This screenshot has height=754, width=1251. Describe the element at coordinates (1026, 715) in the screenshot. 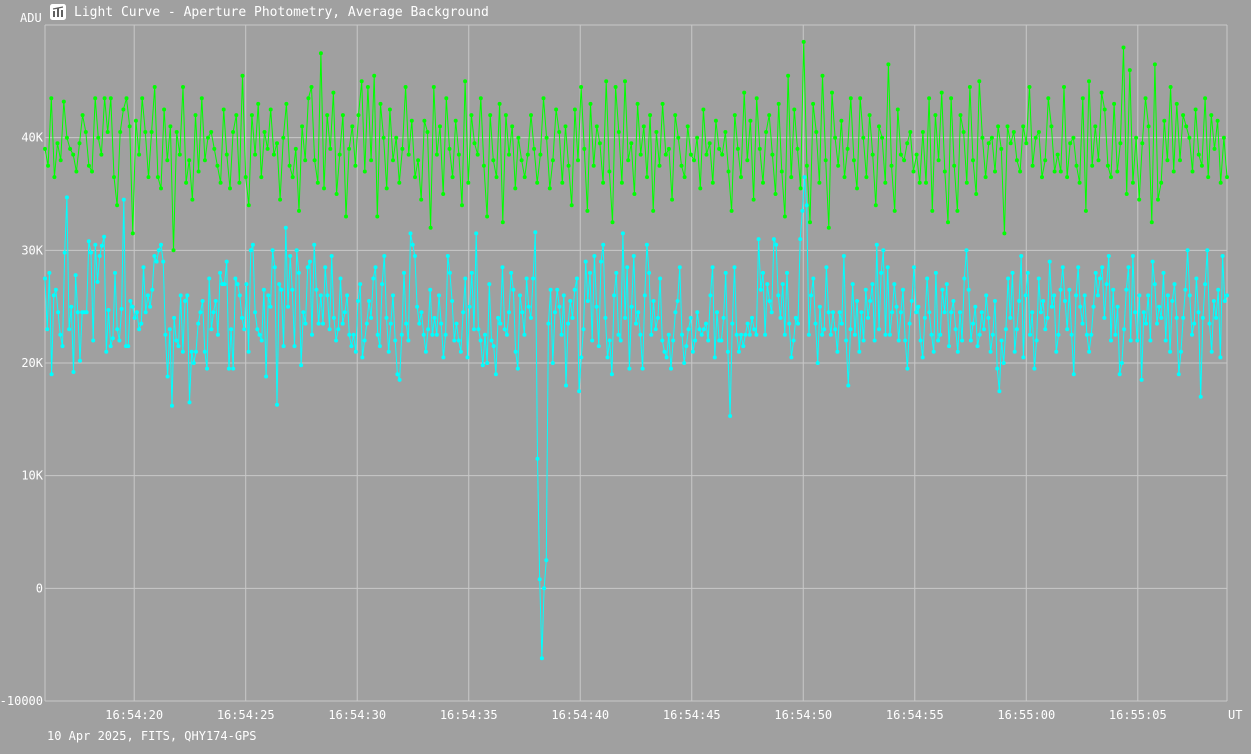

I see `x-tick-label: 16:55:00` at that location.